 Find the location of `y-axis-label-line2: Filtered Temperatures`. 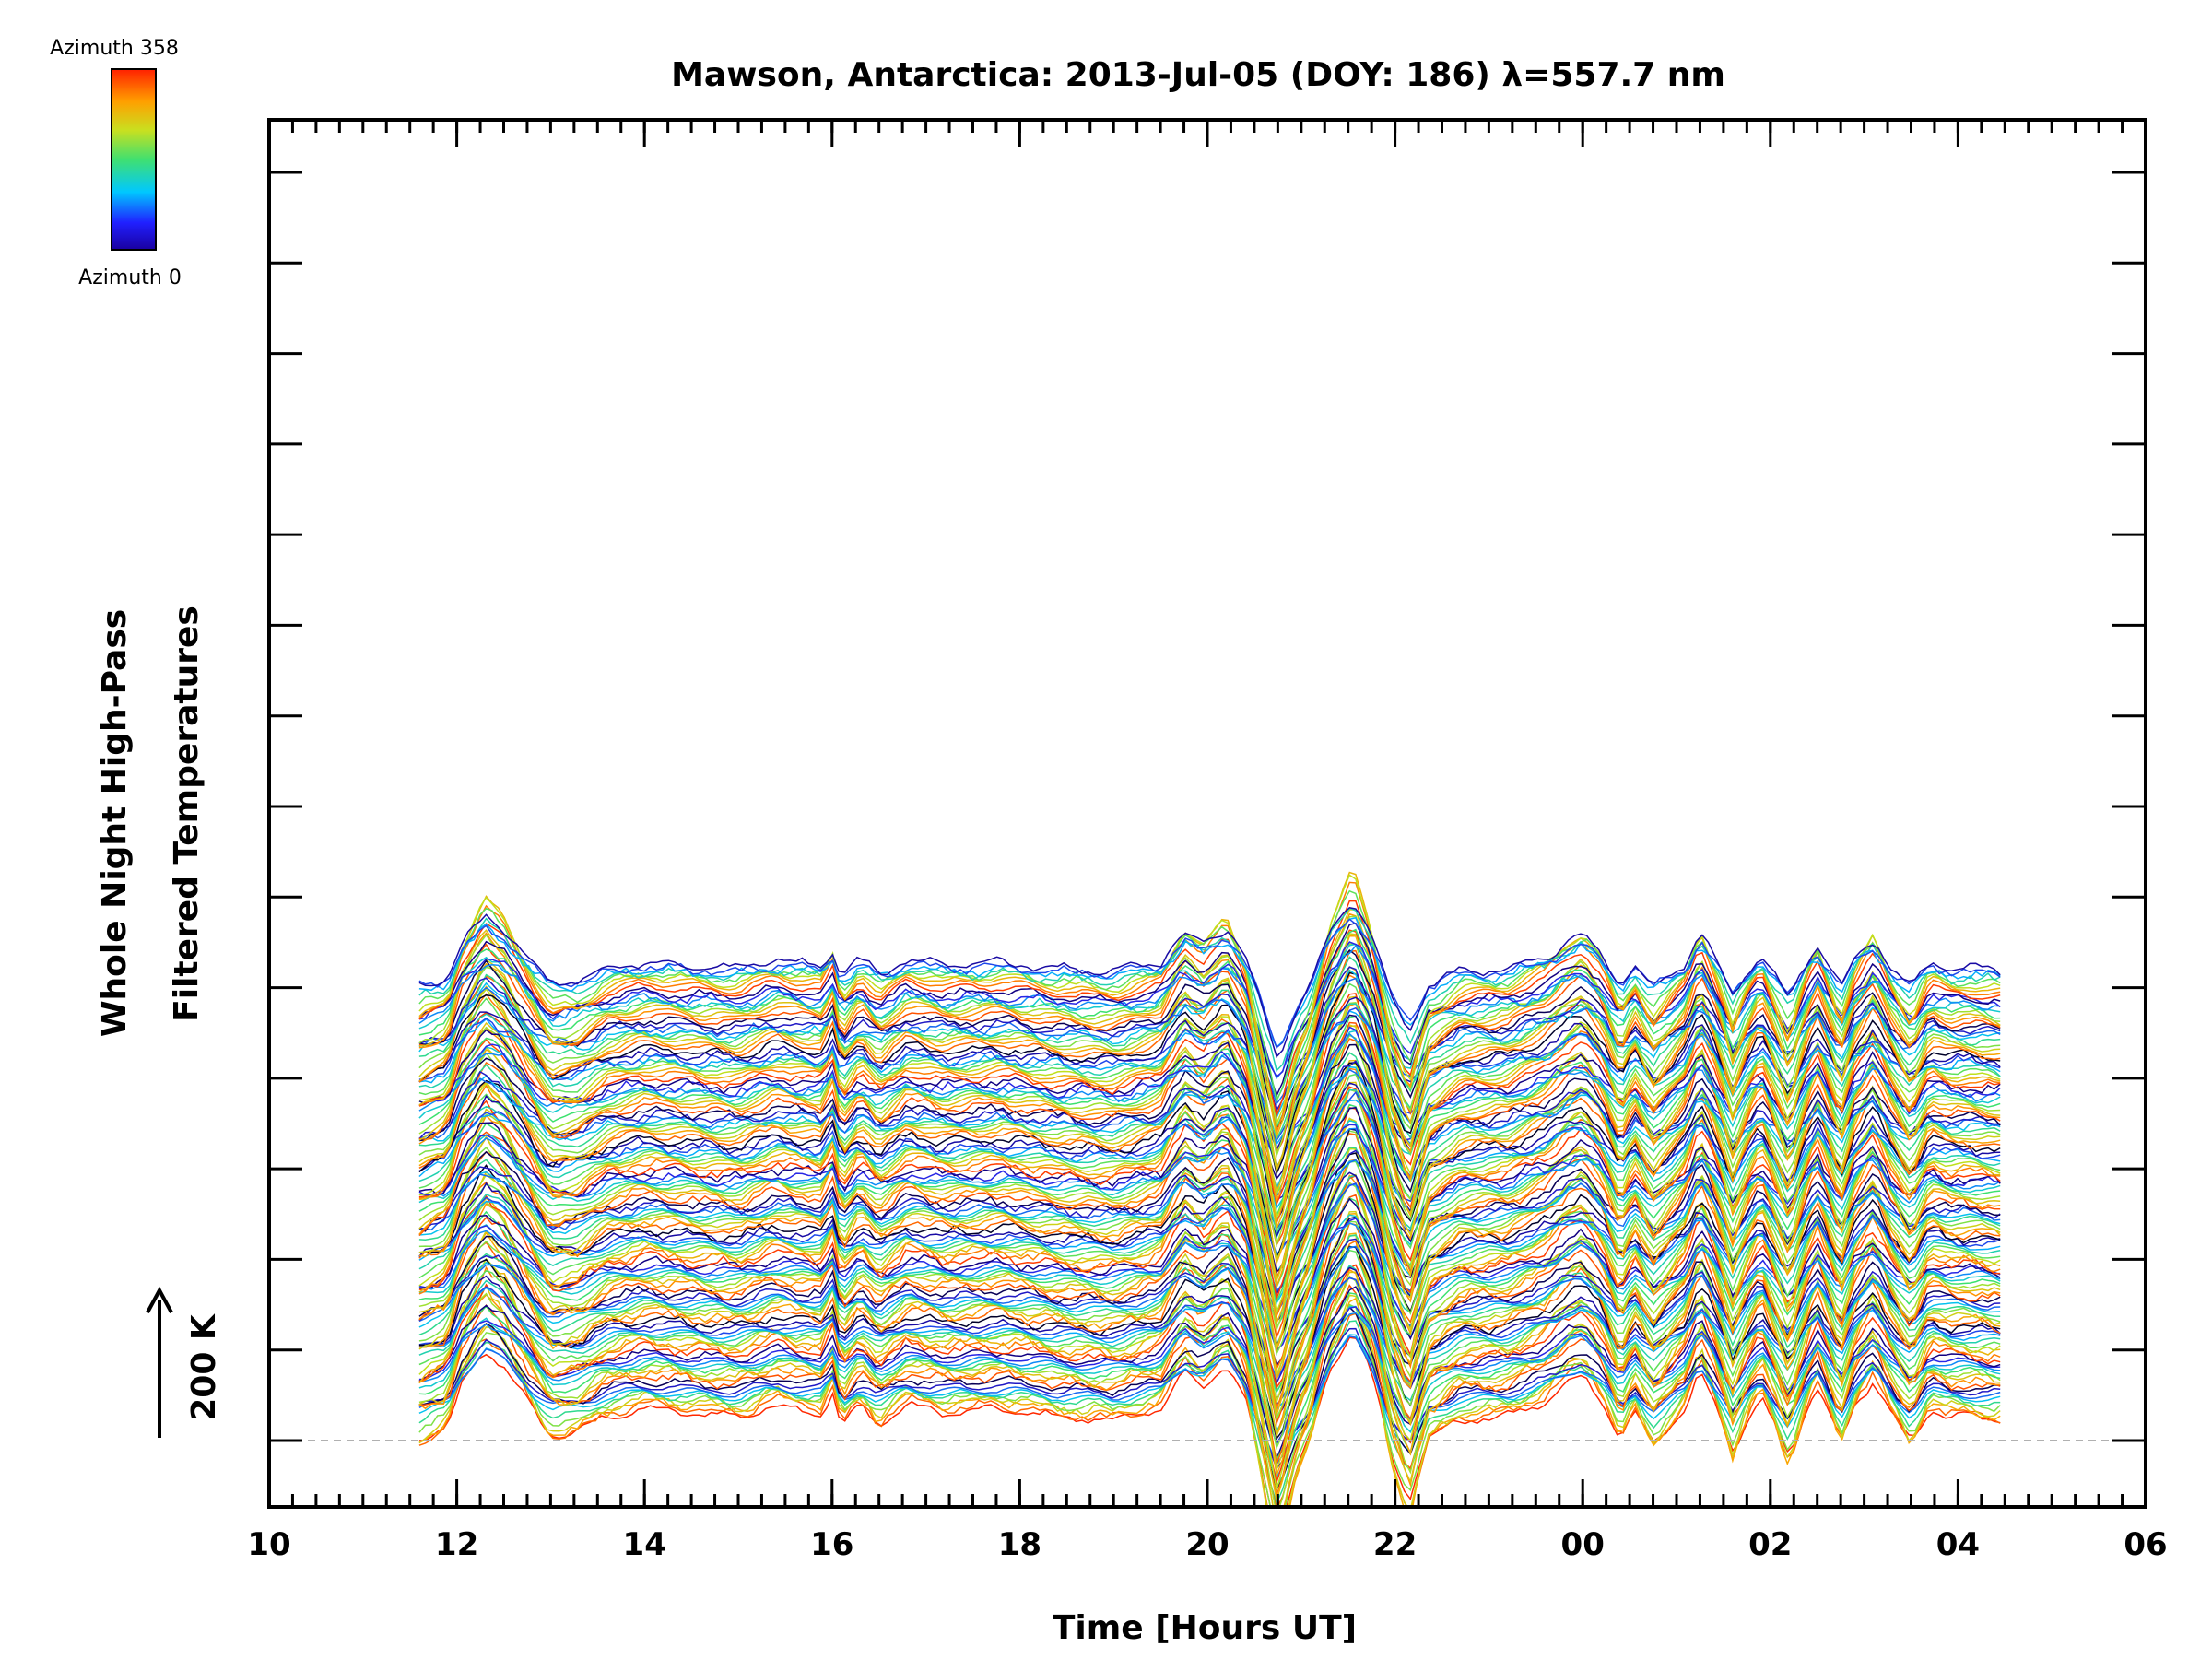

y-axis-label-line2: Filtered Temperatures is located at coordinates (187, 814).